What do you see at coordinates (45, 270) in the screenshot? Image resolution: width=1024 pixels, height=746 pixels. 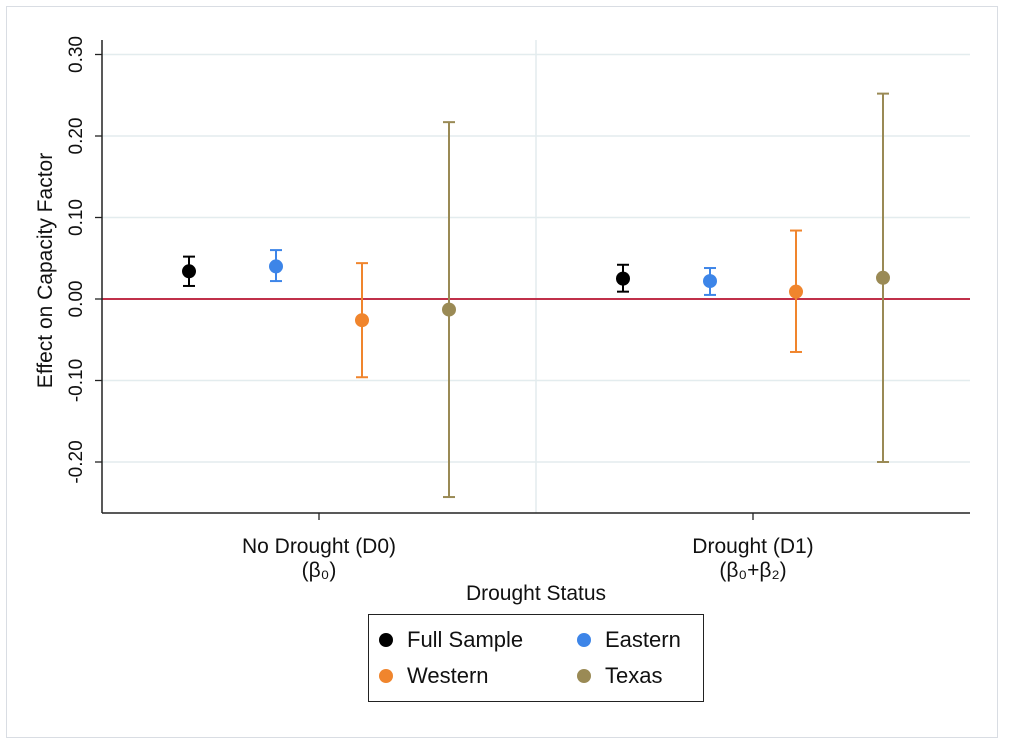 I see `y-axis-label: Effect on Capacity Factor` at bounding box center [45, 270].